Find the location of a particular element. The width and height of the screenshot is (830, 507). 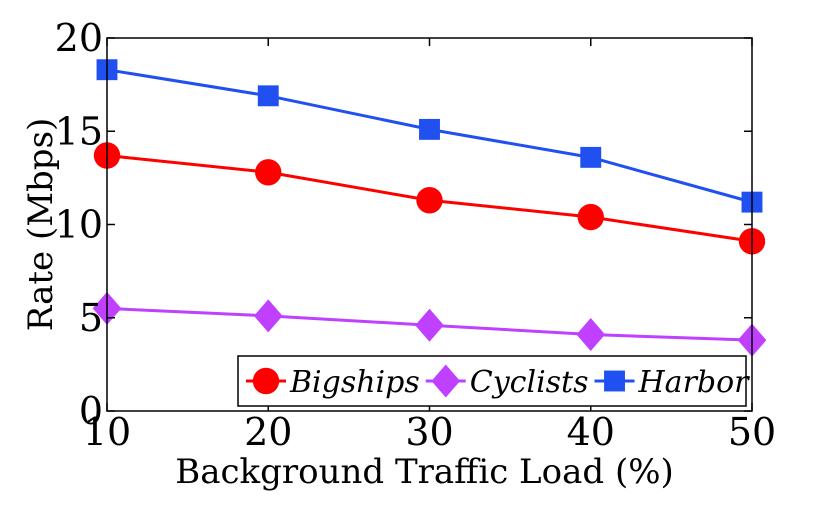

legend-items: Bigships Cyclists Harbor is located at coordinates (498, 382).